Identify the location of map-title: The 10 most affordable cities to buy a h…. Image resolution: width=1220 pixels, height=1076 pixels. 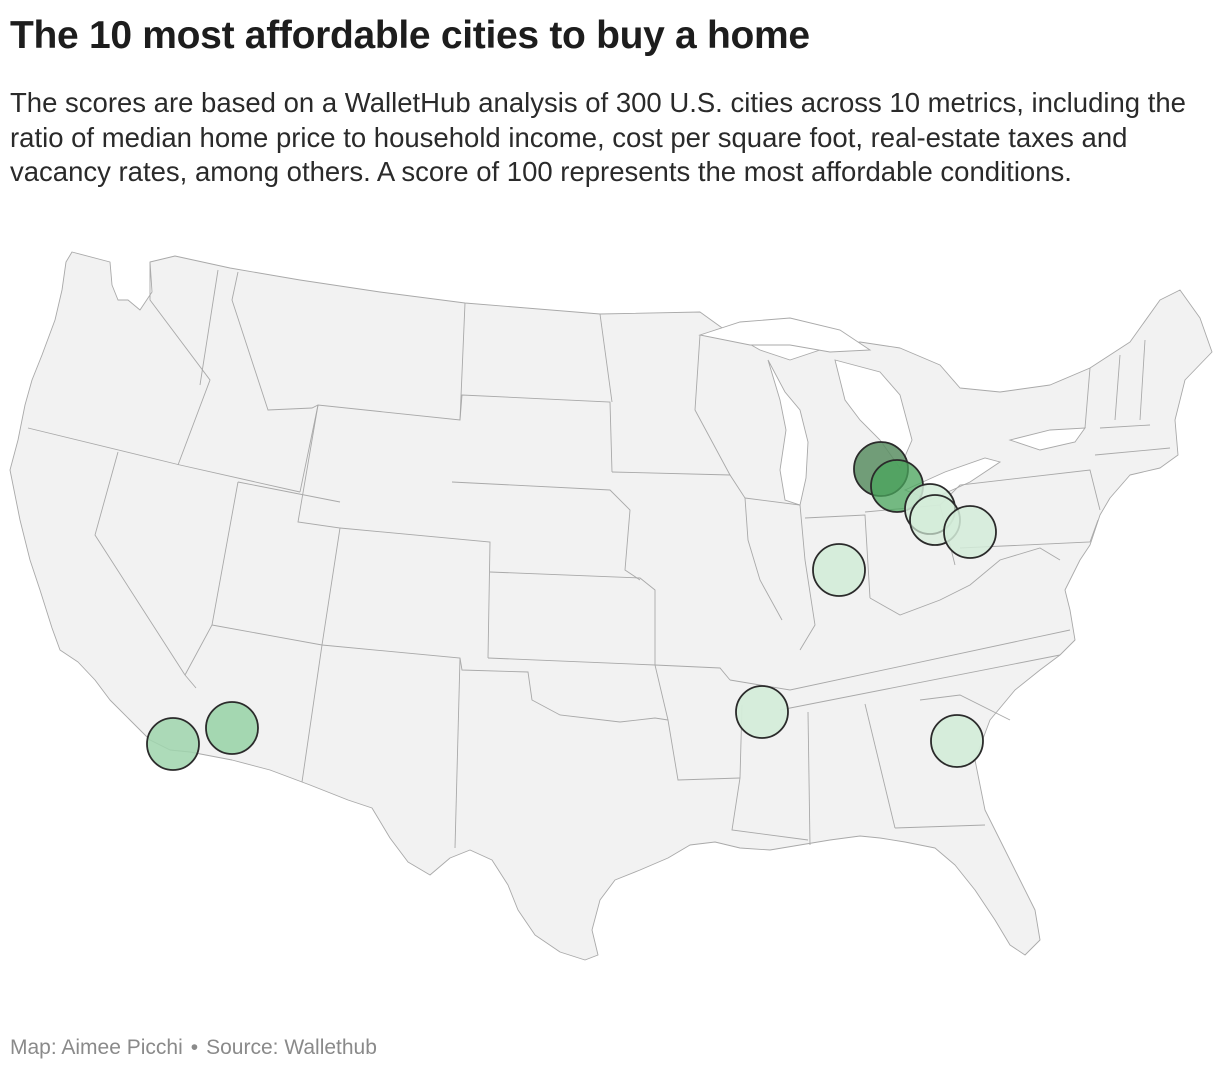
(410, 35).